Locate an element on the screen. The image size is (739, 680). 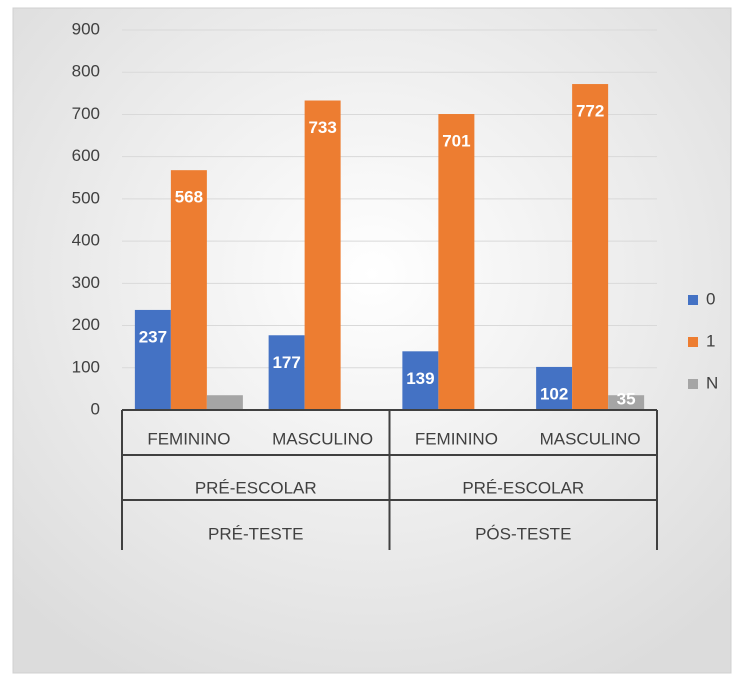
y-tick-label: 200 is located at coordinates (86, 324).